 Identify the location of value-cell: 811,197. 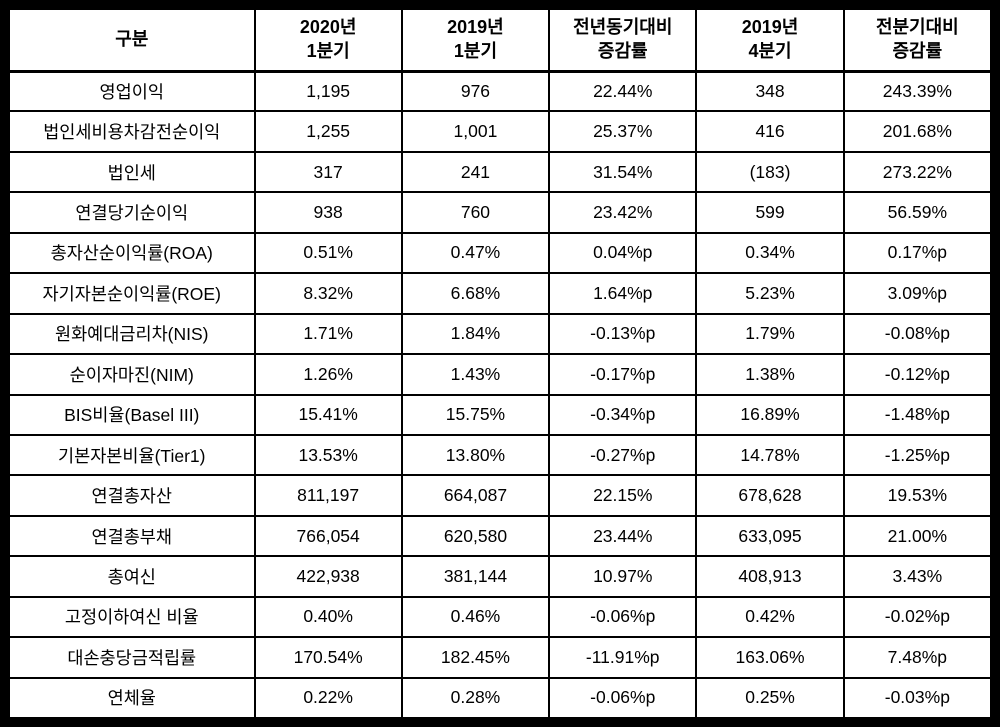
(328, 495).